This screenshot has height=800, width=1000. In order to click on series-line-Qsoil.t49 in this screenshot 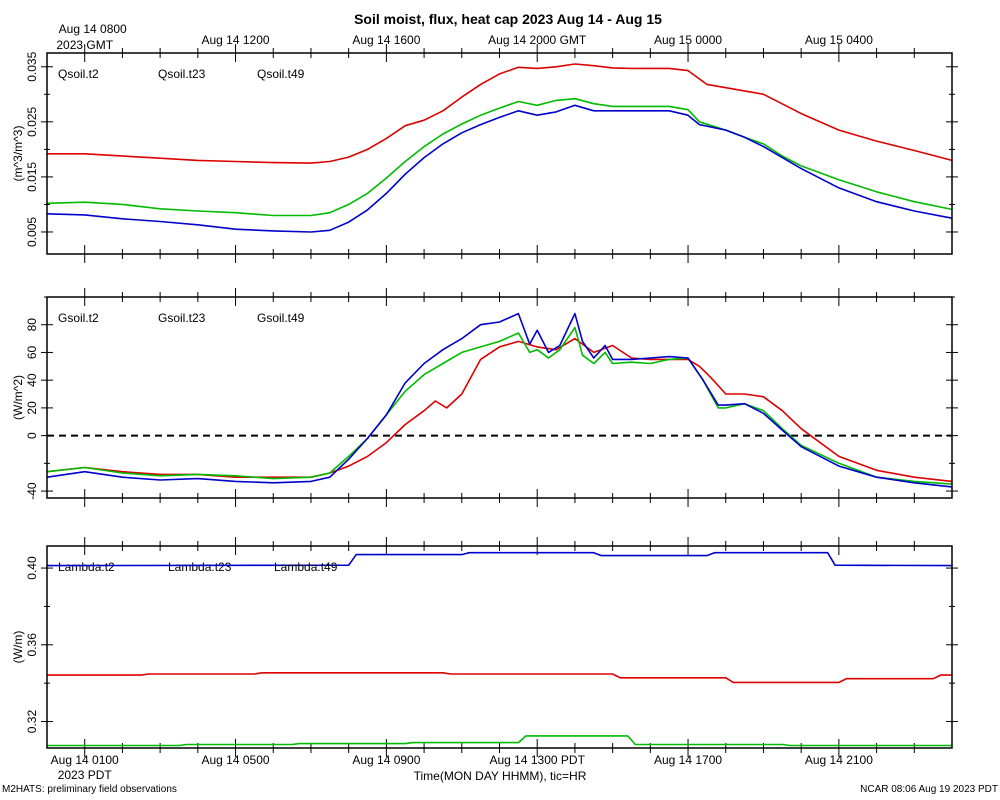, I will do `click(499, 168)`.